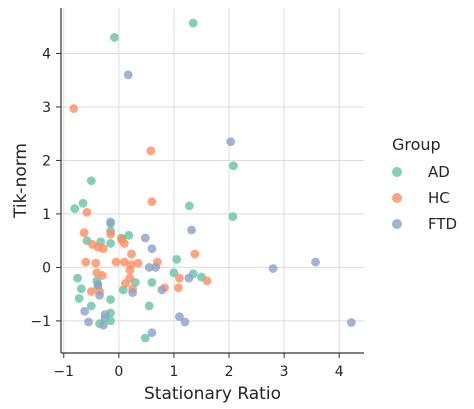 This screenshot has width=474, height=409. Describe the element at coordinates (63, 372) in the screenshot. I see `x-tick-label: −1` at that location.